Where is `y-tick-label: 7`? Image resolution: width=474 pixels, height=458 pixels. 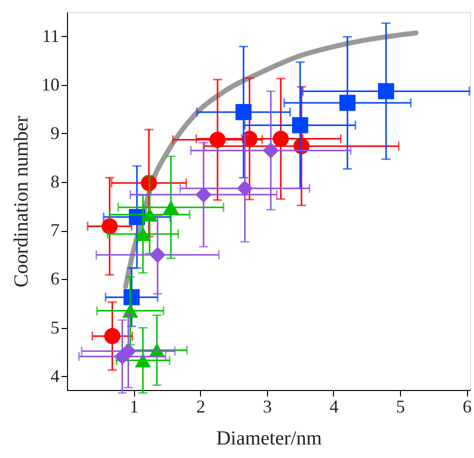 y-tick-label: 7 is located at coordinates (55, 230).